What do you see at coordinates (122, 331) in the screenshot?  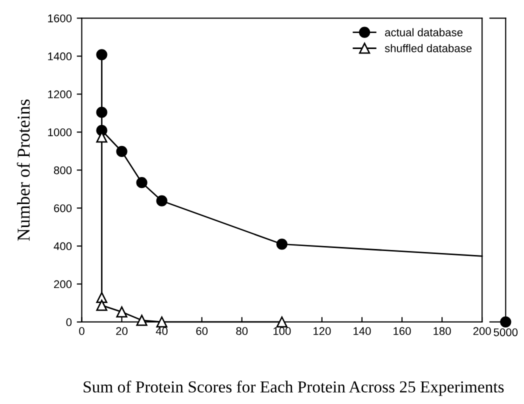 I see `x-tick-label: 20` at bounding box center [122, 331].